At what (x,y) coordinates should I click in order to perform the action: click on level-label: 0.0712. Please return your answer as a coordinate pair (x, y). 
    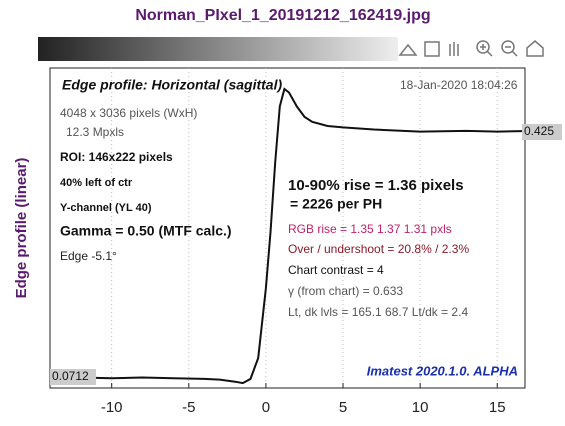
    Looking at the image, I should click on (70, 376).